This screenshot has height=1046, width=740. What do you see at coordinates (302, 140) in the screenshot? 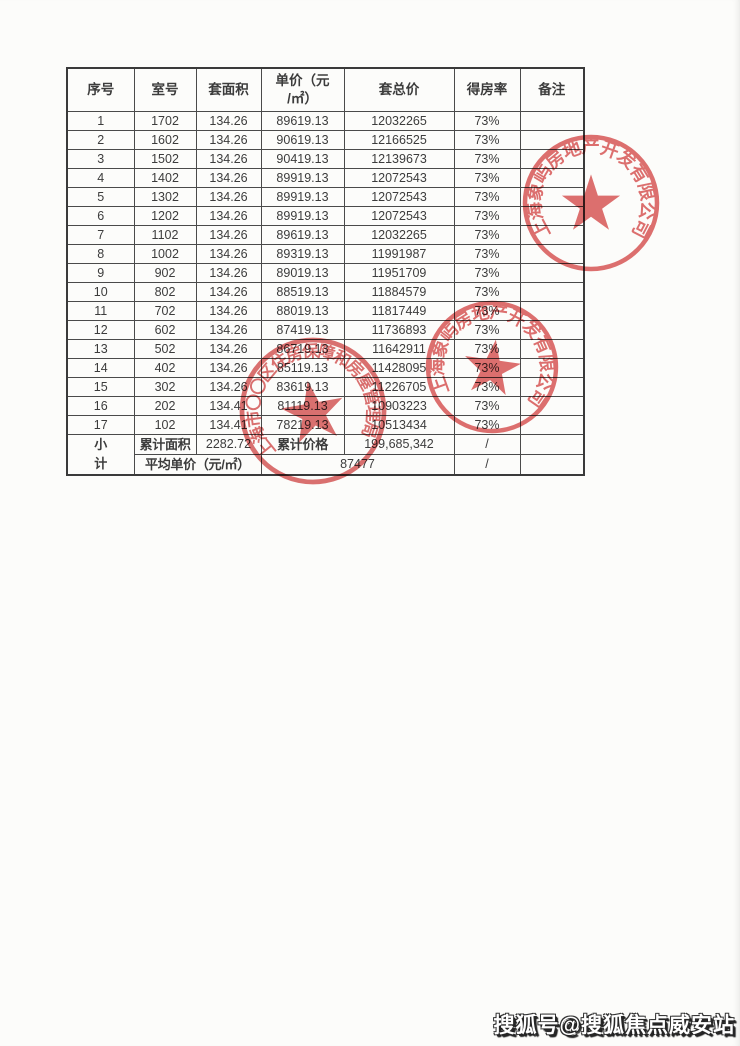
I see `cell-unit-price: 90619.13` at bounding box center [302, 140].